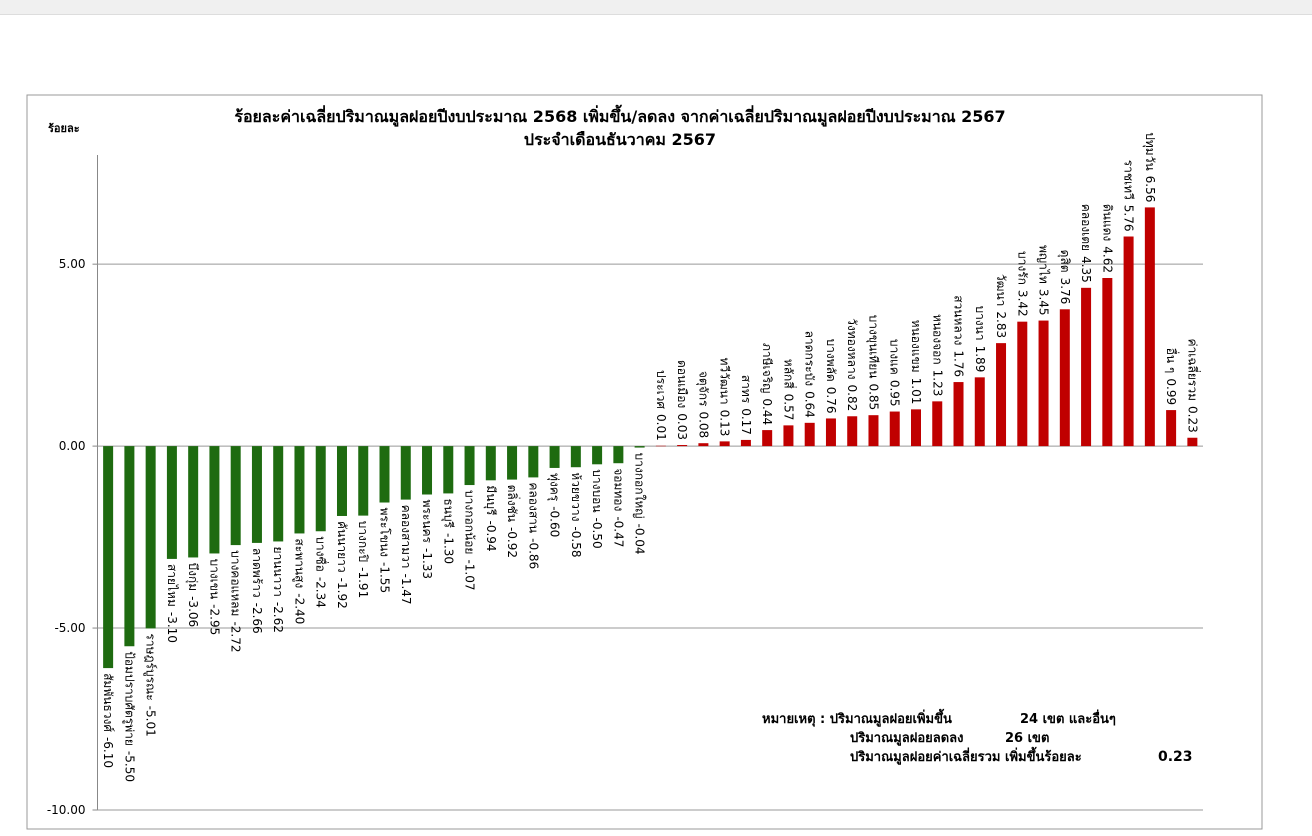 Image resolution: width=1312 pixels, height=836 pixels. What do you see at coordinates (746, 405) in the screenshot?
I see `data-label: สาทร 0.17` at bounding box center [746, 405].